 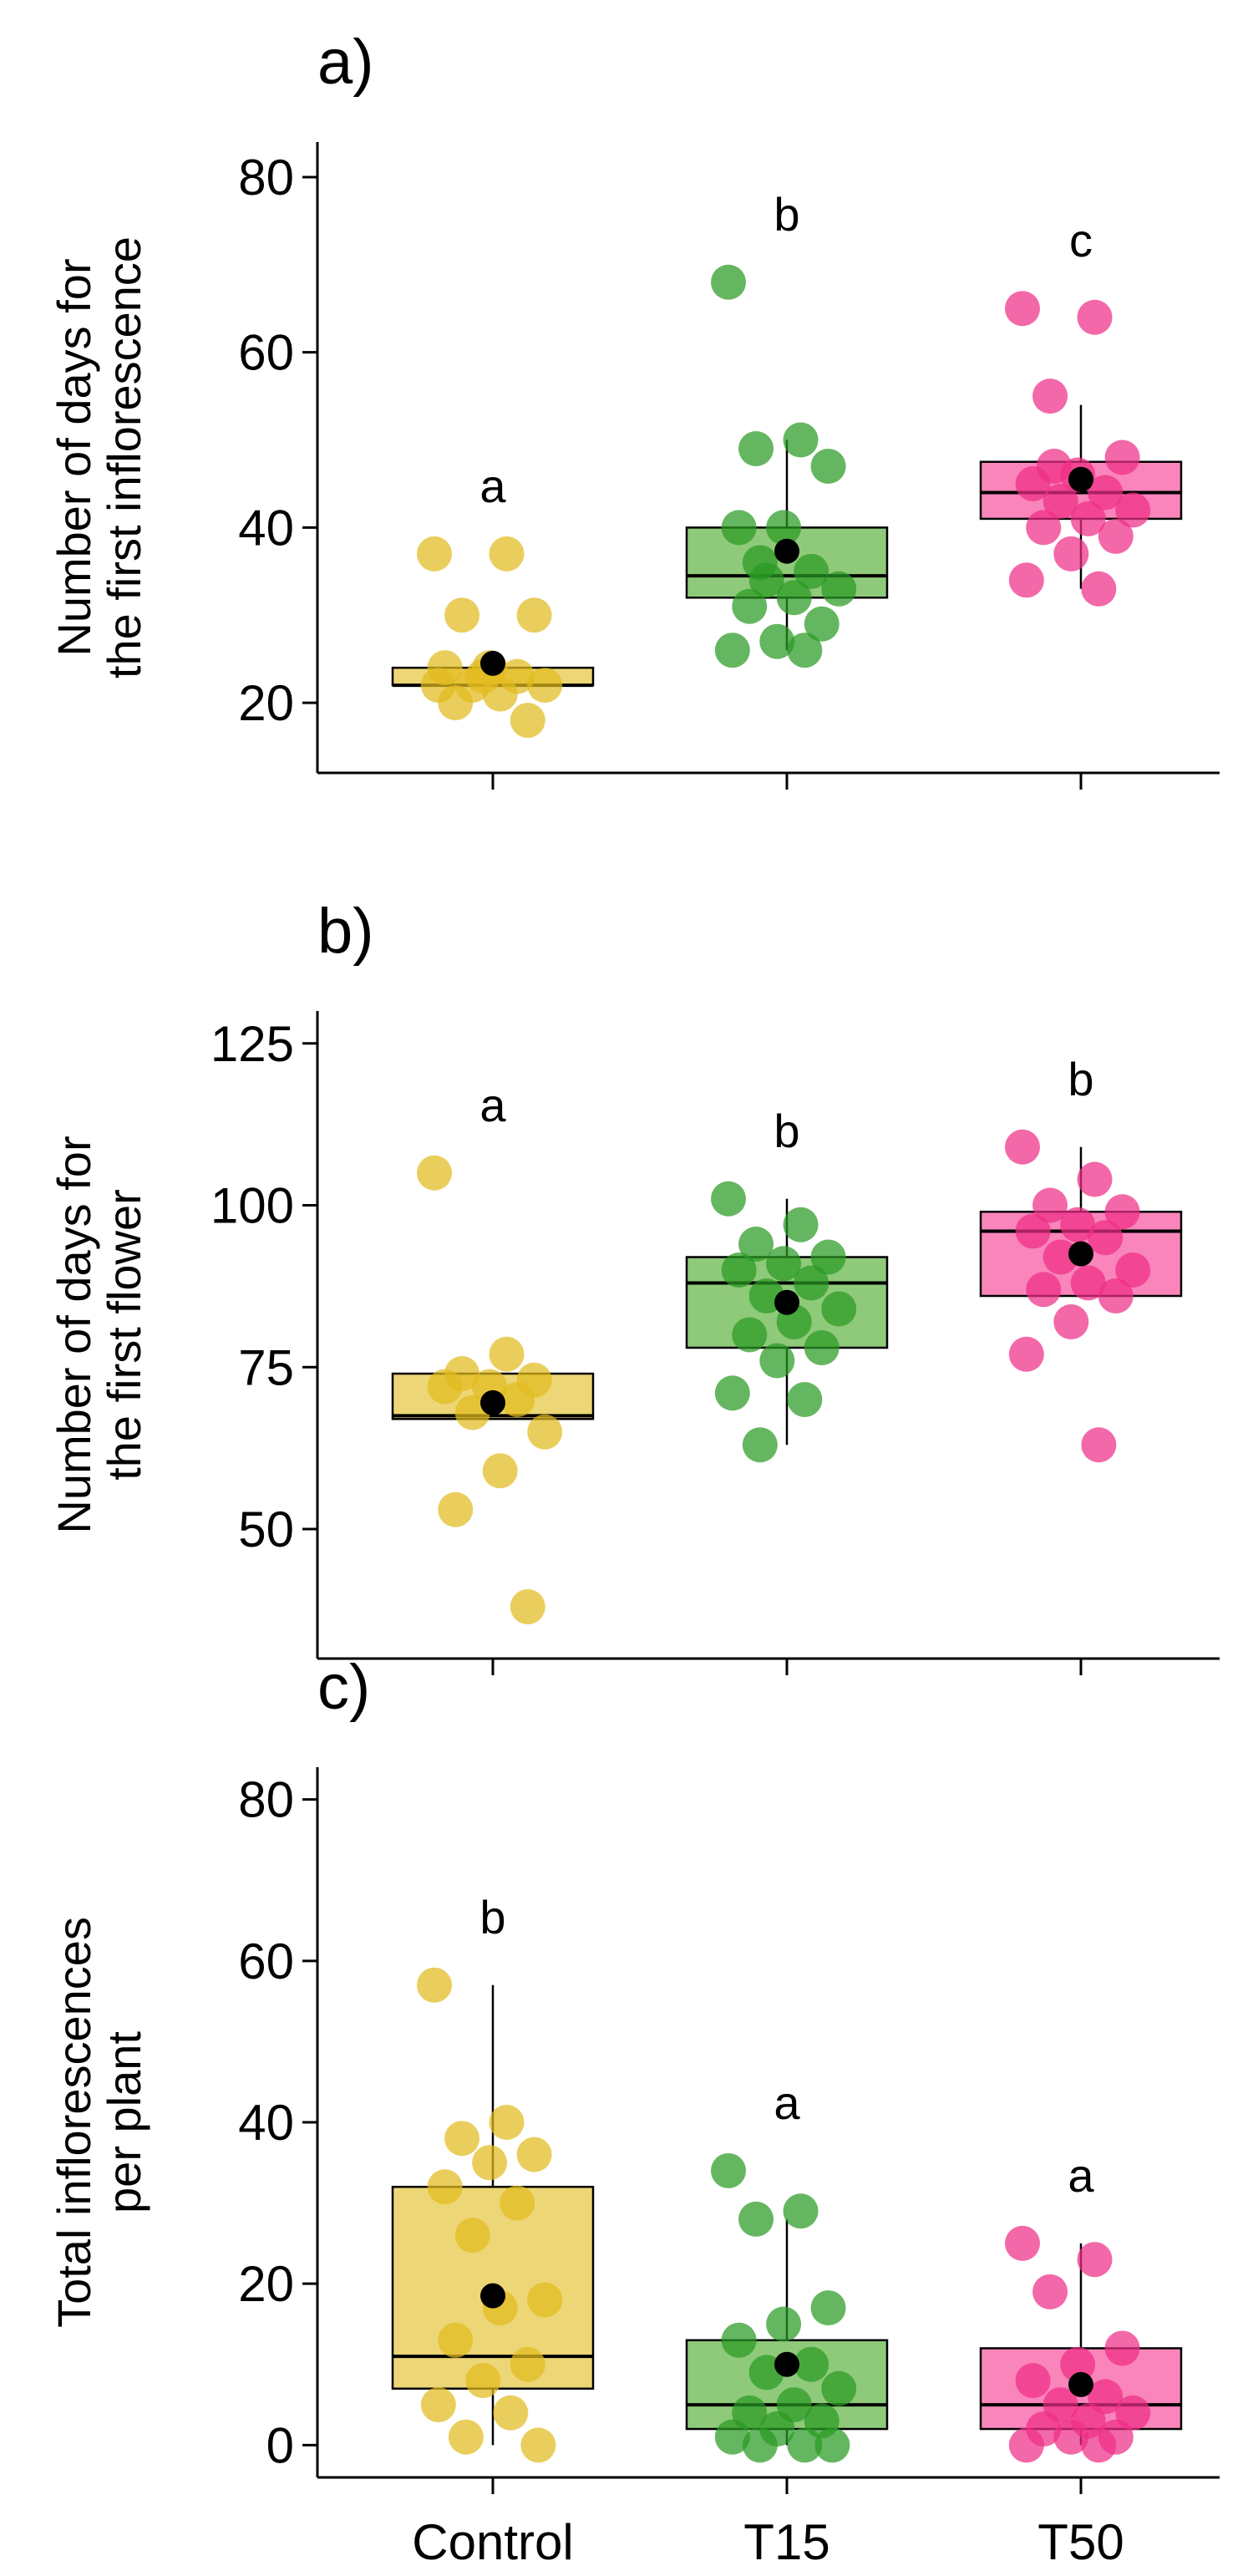 What do you see at coordinates (124, 2122) in the screenshot?
I see `y-axis-label: per plant` at bounding box center [124, 2122].